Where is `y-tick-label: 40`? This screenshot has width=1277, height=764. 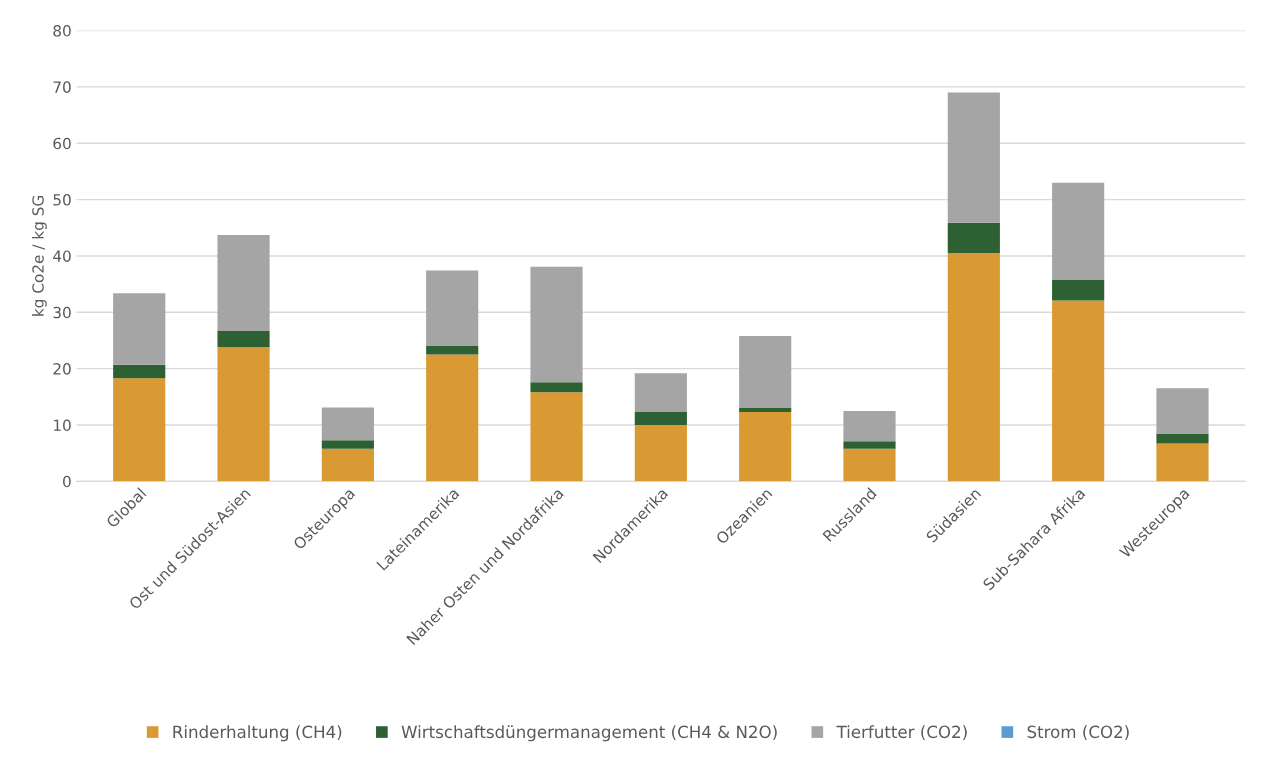
y-tick-label: 40 is located at coordinates (62, 256).